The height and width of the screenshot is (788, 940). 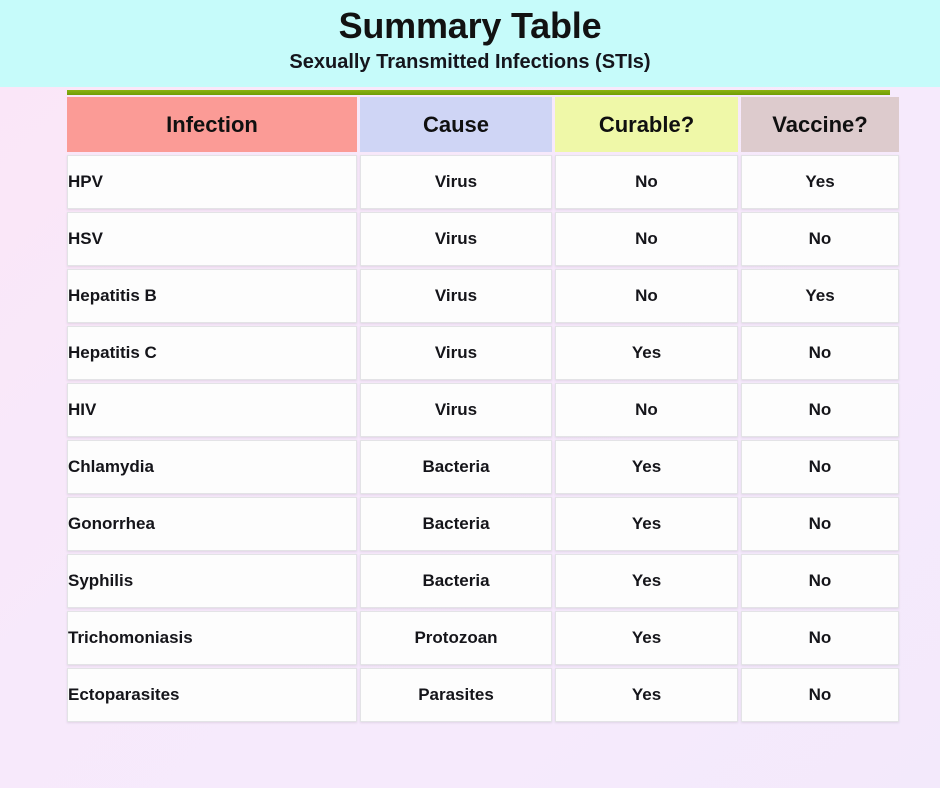 I want to click on cell-infection: Hepatitis C, so click(x=212, y=353).